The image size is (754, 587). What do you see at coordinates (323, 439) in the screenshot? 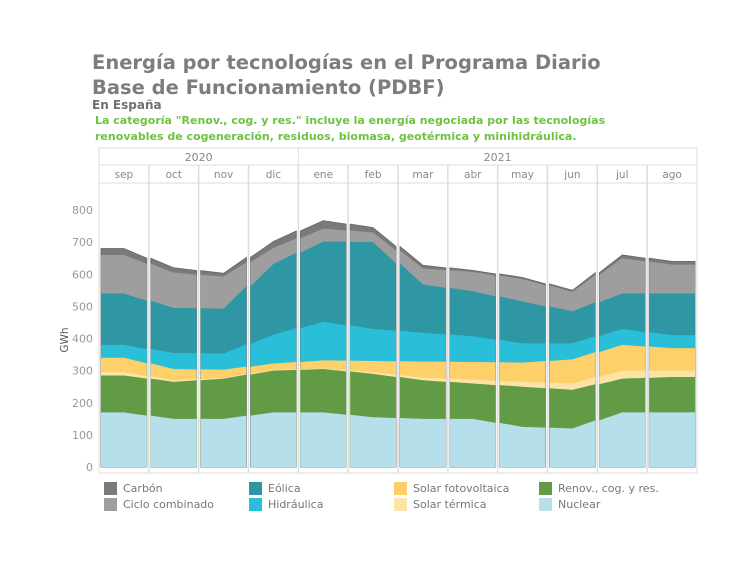
I see `area-nuclear-ene` at bounding box center [323, 439].